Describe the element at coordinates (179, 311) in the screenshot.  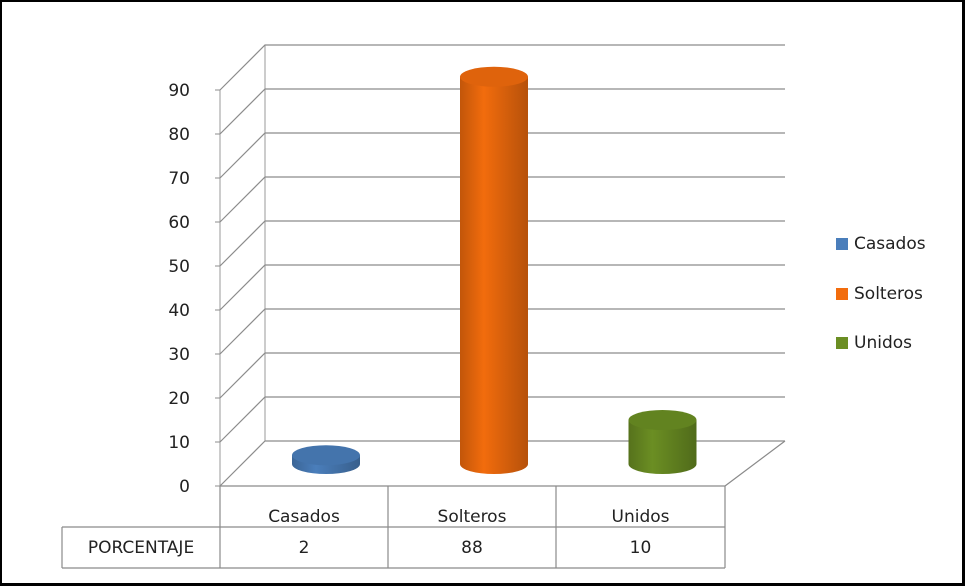
I see `y-tick-label: 40` at that location.